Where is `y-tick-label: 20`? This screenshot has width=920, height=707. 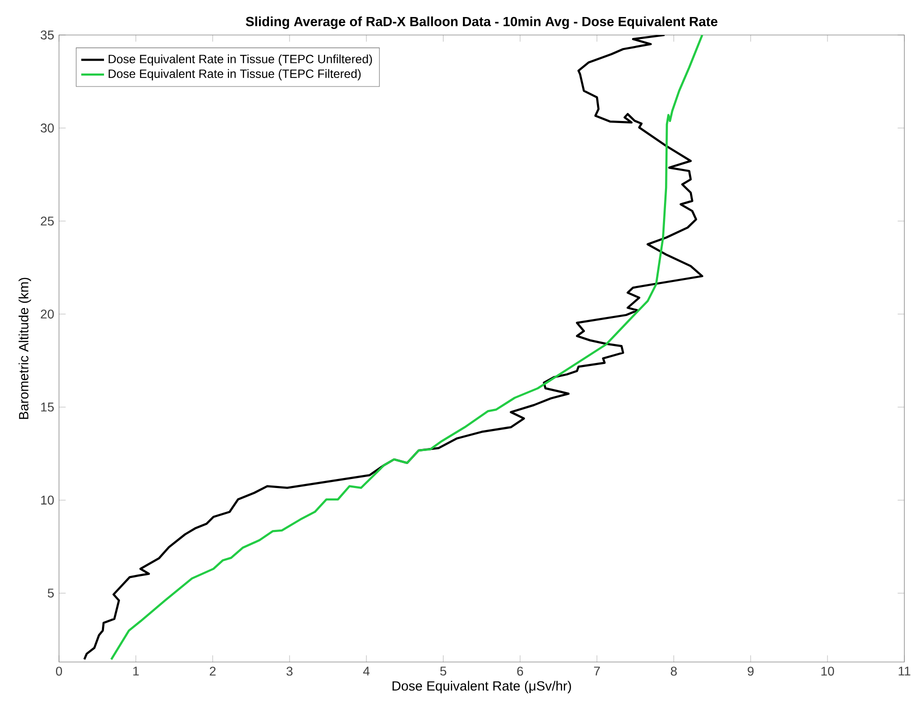 y-tick-label: 20 is located at coordinates (47, 314).